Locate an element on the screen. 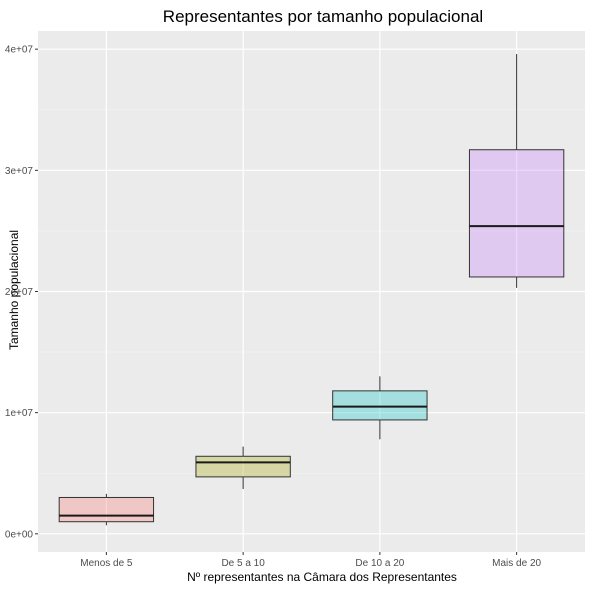 The width and height of the screenshot is (594, 590). x-tick-label: Mais de 20 is located at coordinates (516, 563).